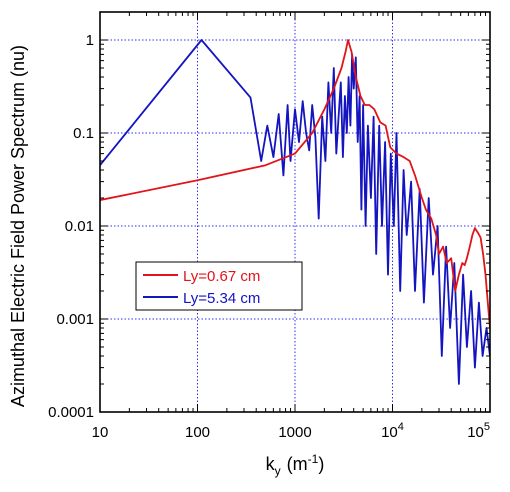 This screenshot has width=510, height=492. What do you see at coordinates (271, 464) in the screenshot?
I see `x-axis-symbol: k` at bounding box center [271, 464].